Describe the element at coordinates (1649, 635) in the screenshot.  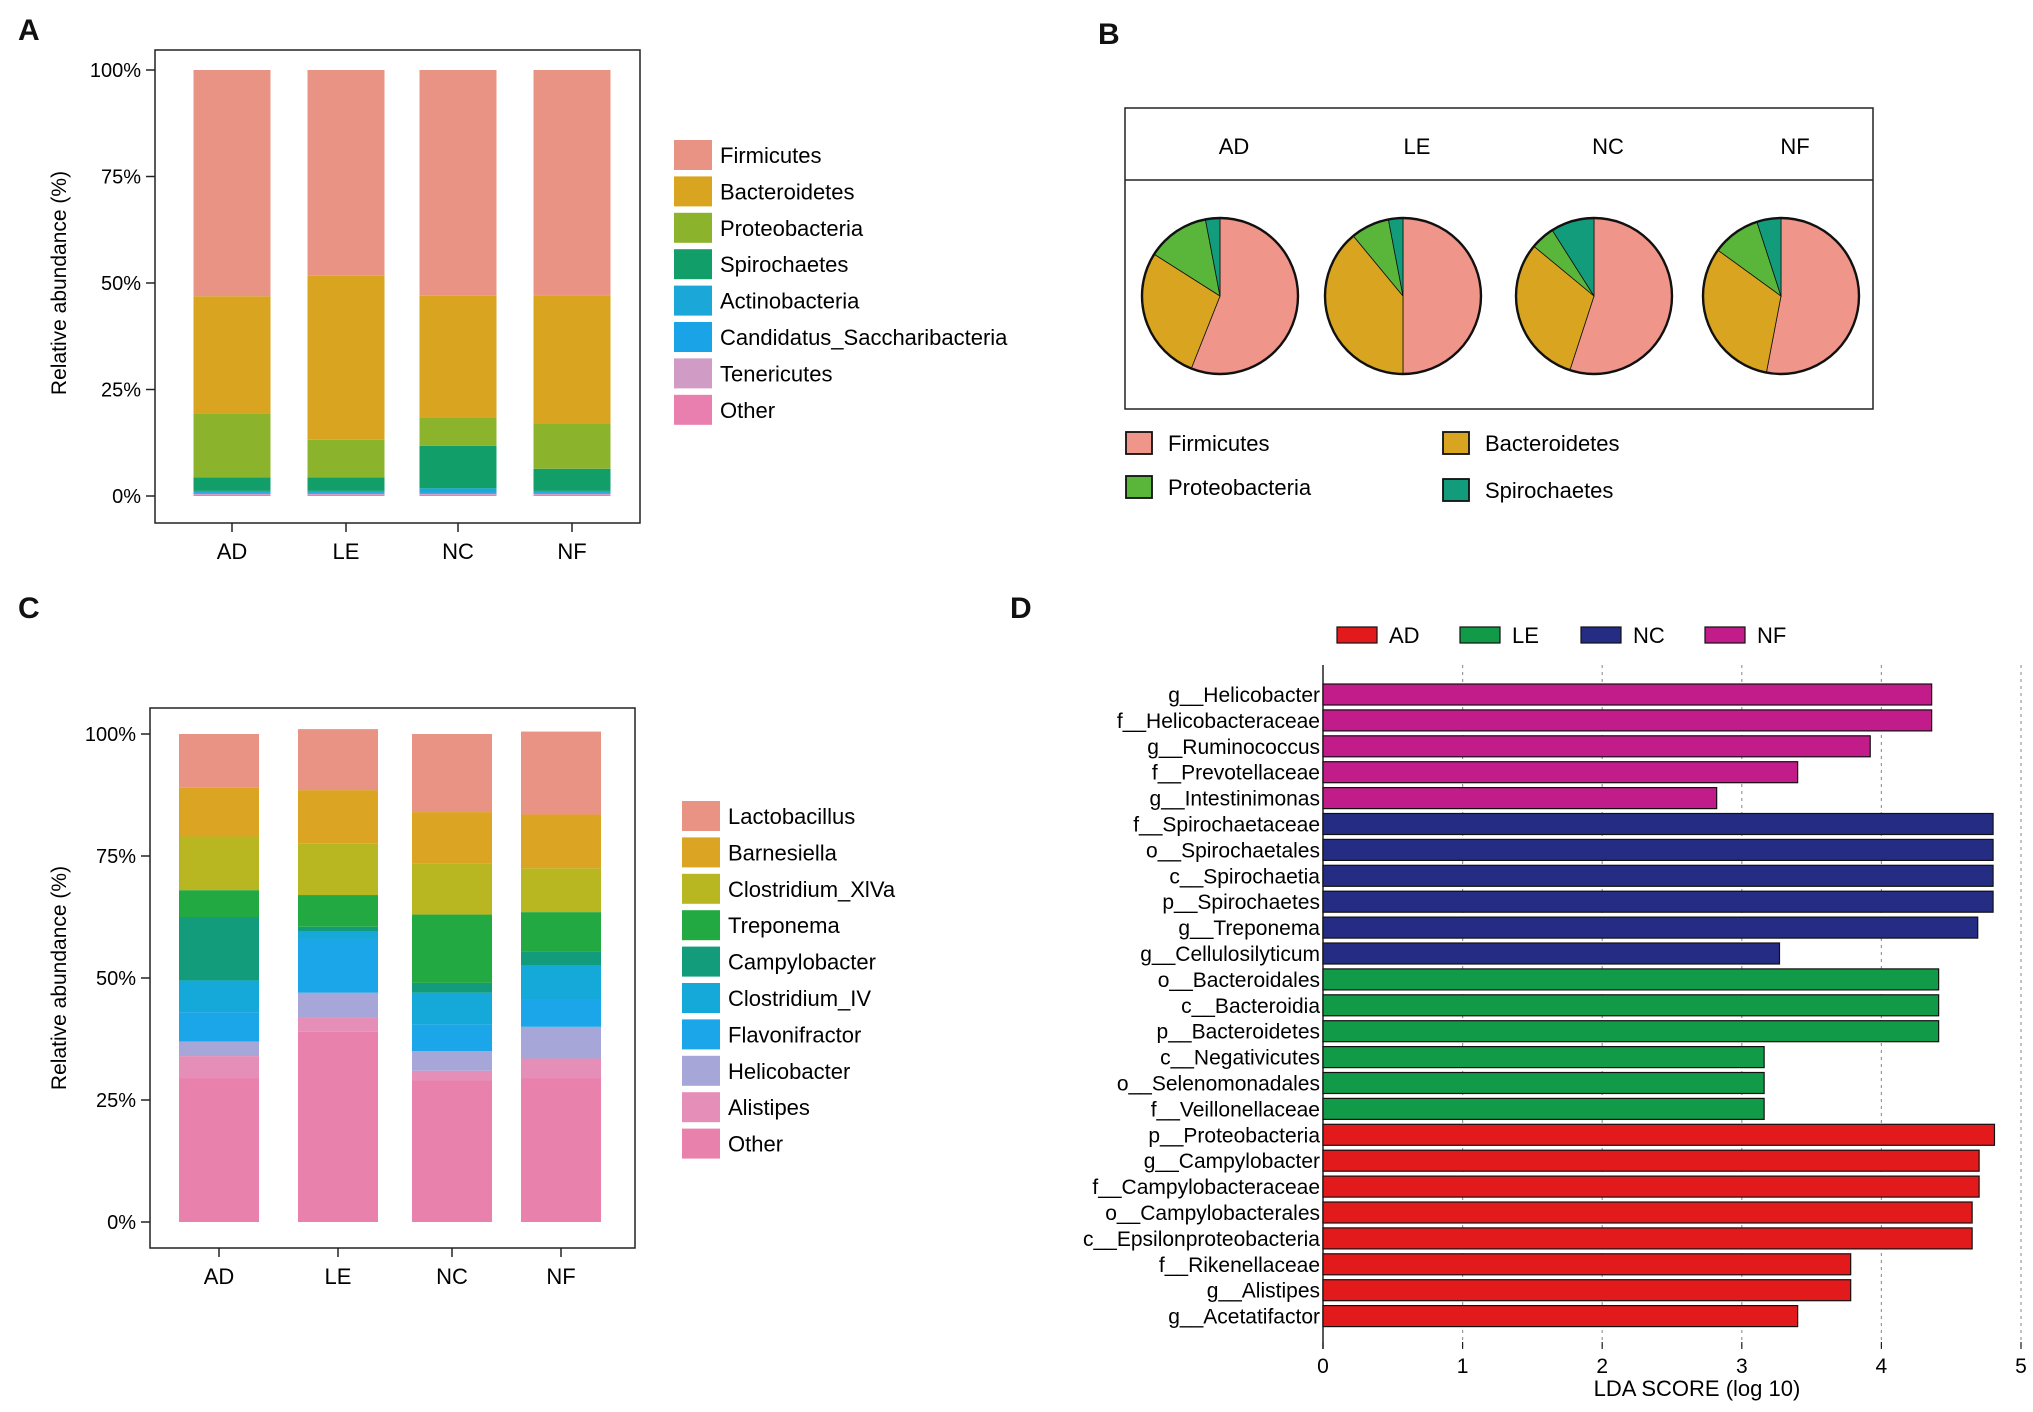
I see `legend-label: NC` at that location.